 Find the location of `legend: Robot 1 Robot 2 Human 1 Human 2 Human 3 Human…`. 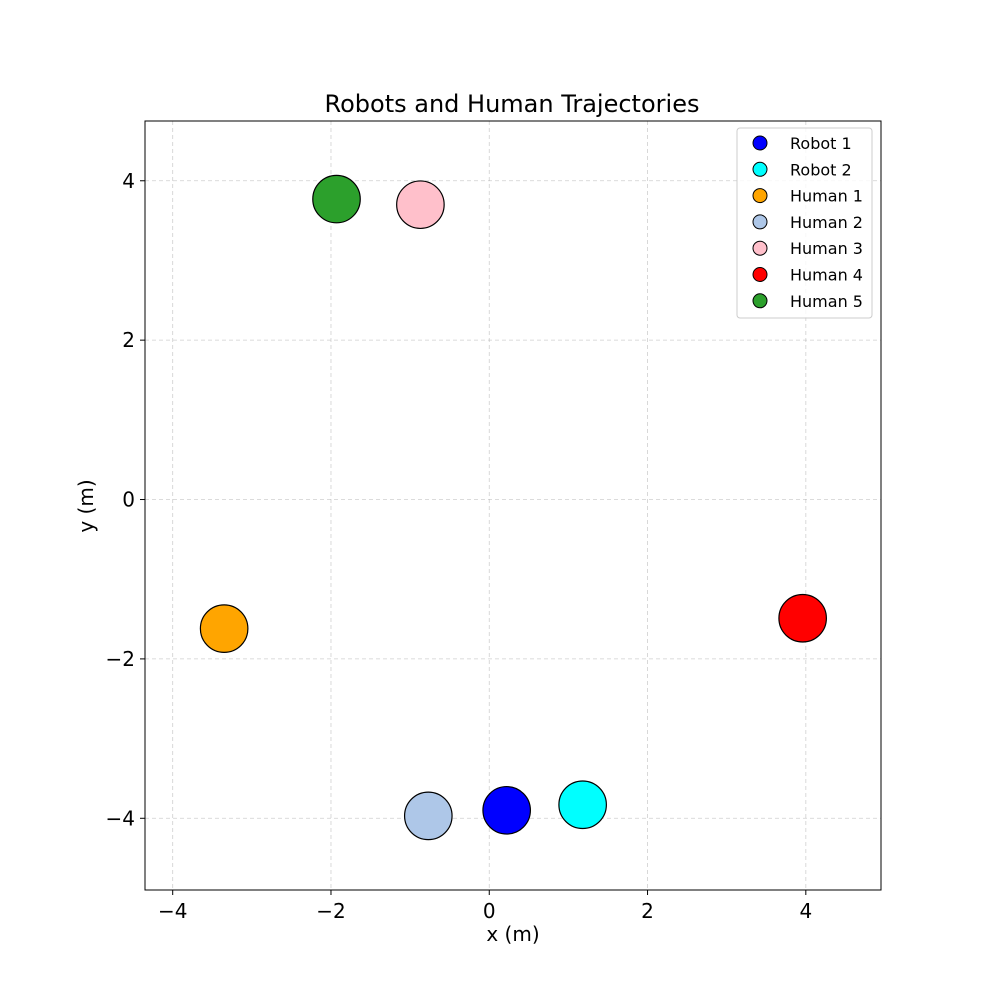

legend: Robot 1 Robot 2 Human 1 Human 2 Human 3 Human… is located at coordinates (804, 223).